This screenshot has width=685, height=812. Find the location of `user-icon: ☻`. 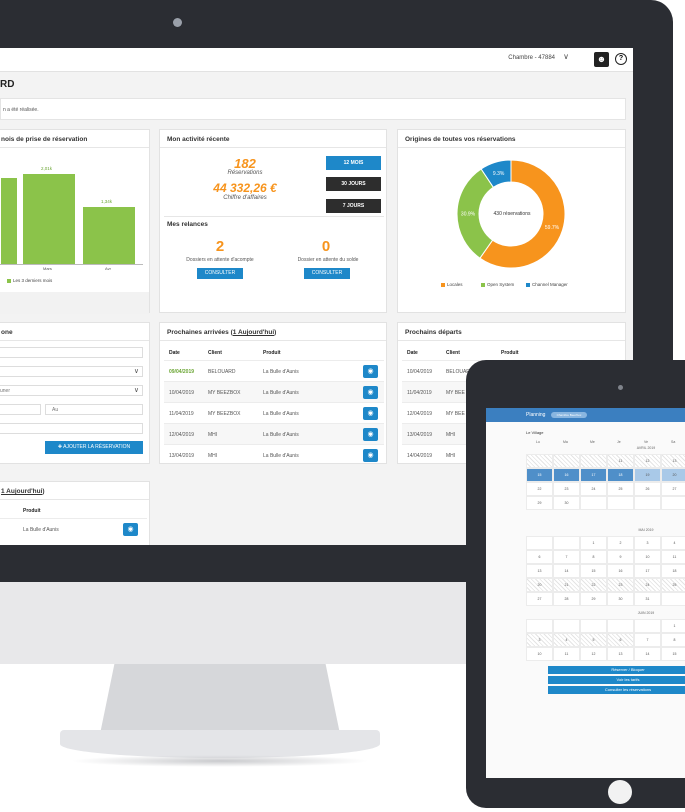

user-icon: ☻ is located at coordinates (601, 59).